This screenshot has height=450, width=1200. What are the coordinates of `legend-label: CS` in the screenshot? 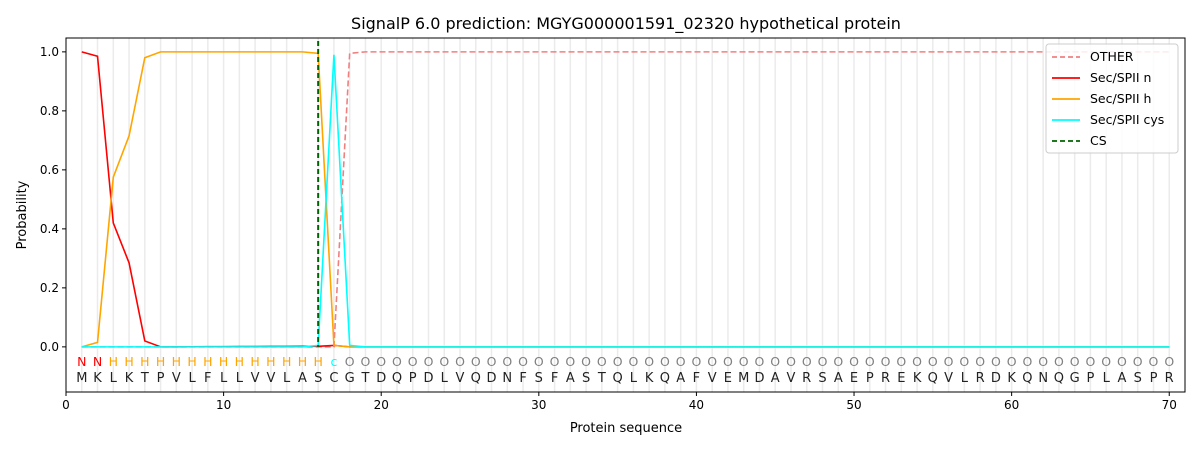 It's located at (1098, 140).